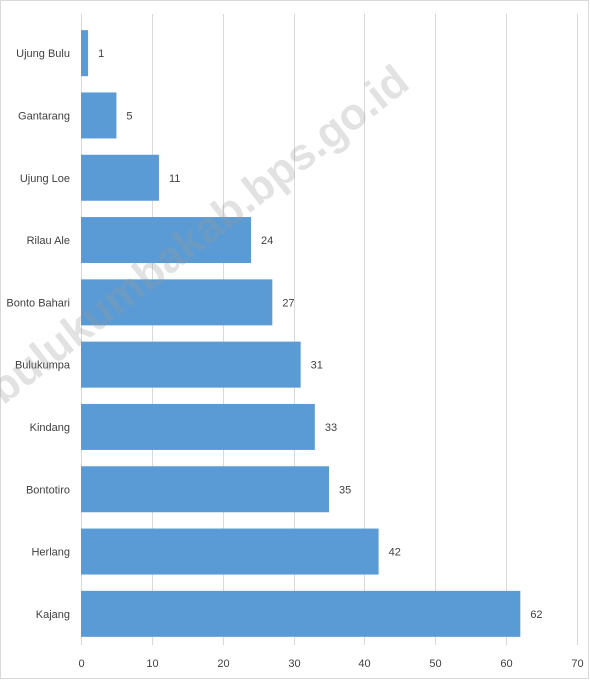 The height and width of the screenshot is (680, 590). I want to click on data-label: 62, so click(536, 615).